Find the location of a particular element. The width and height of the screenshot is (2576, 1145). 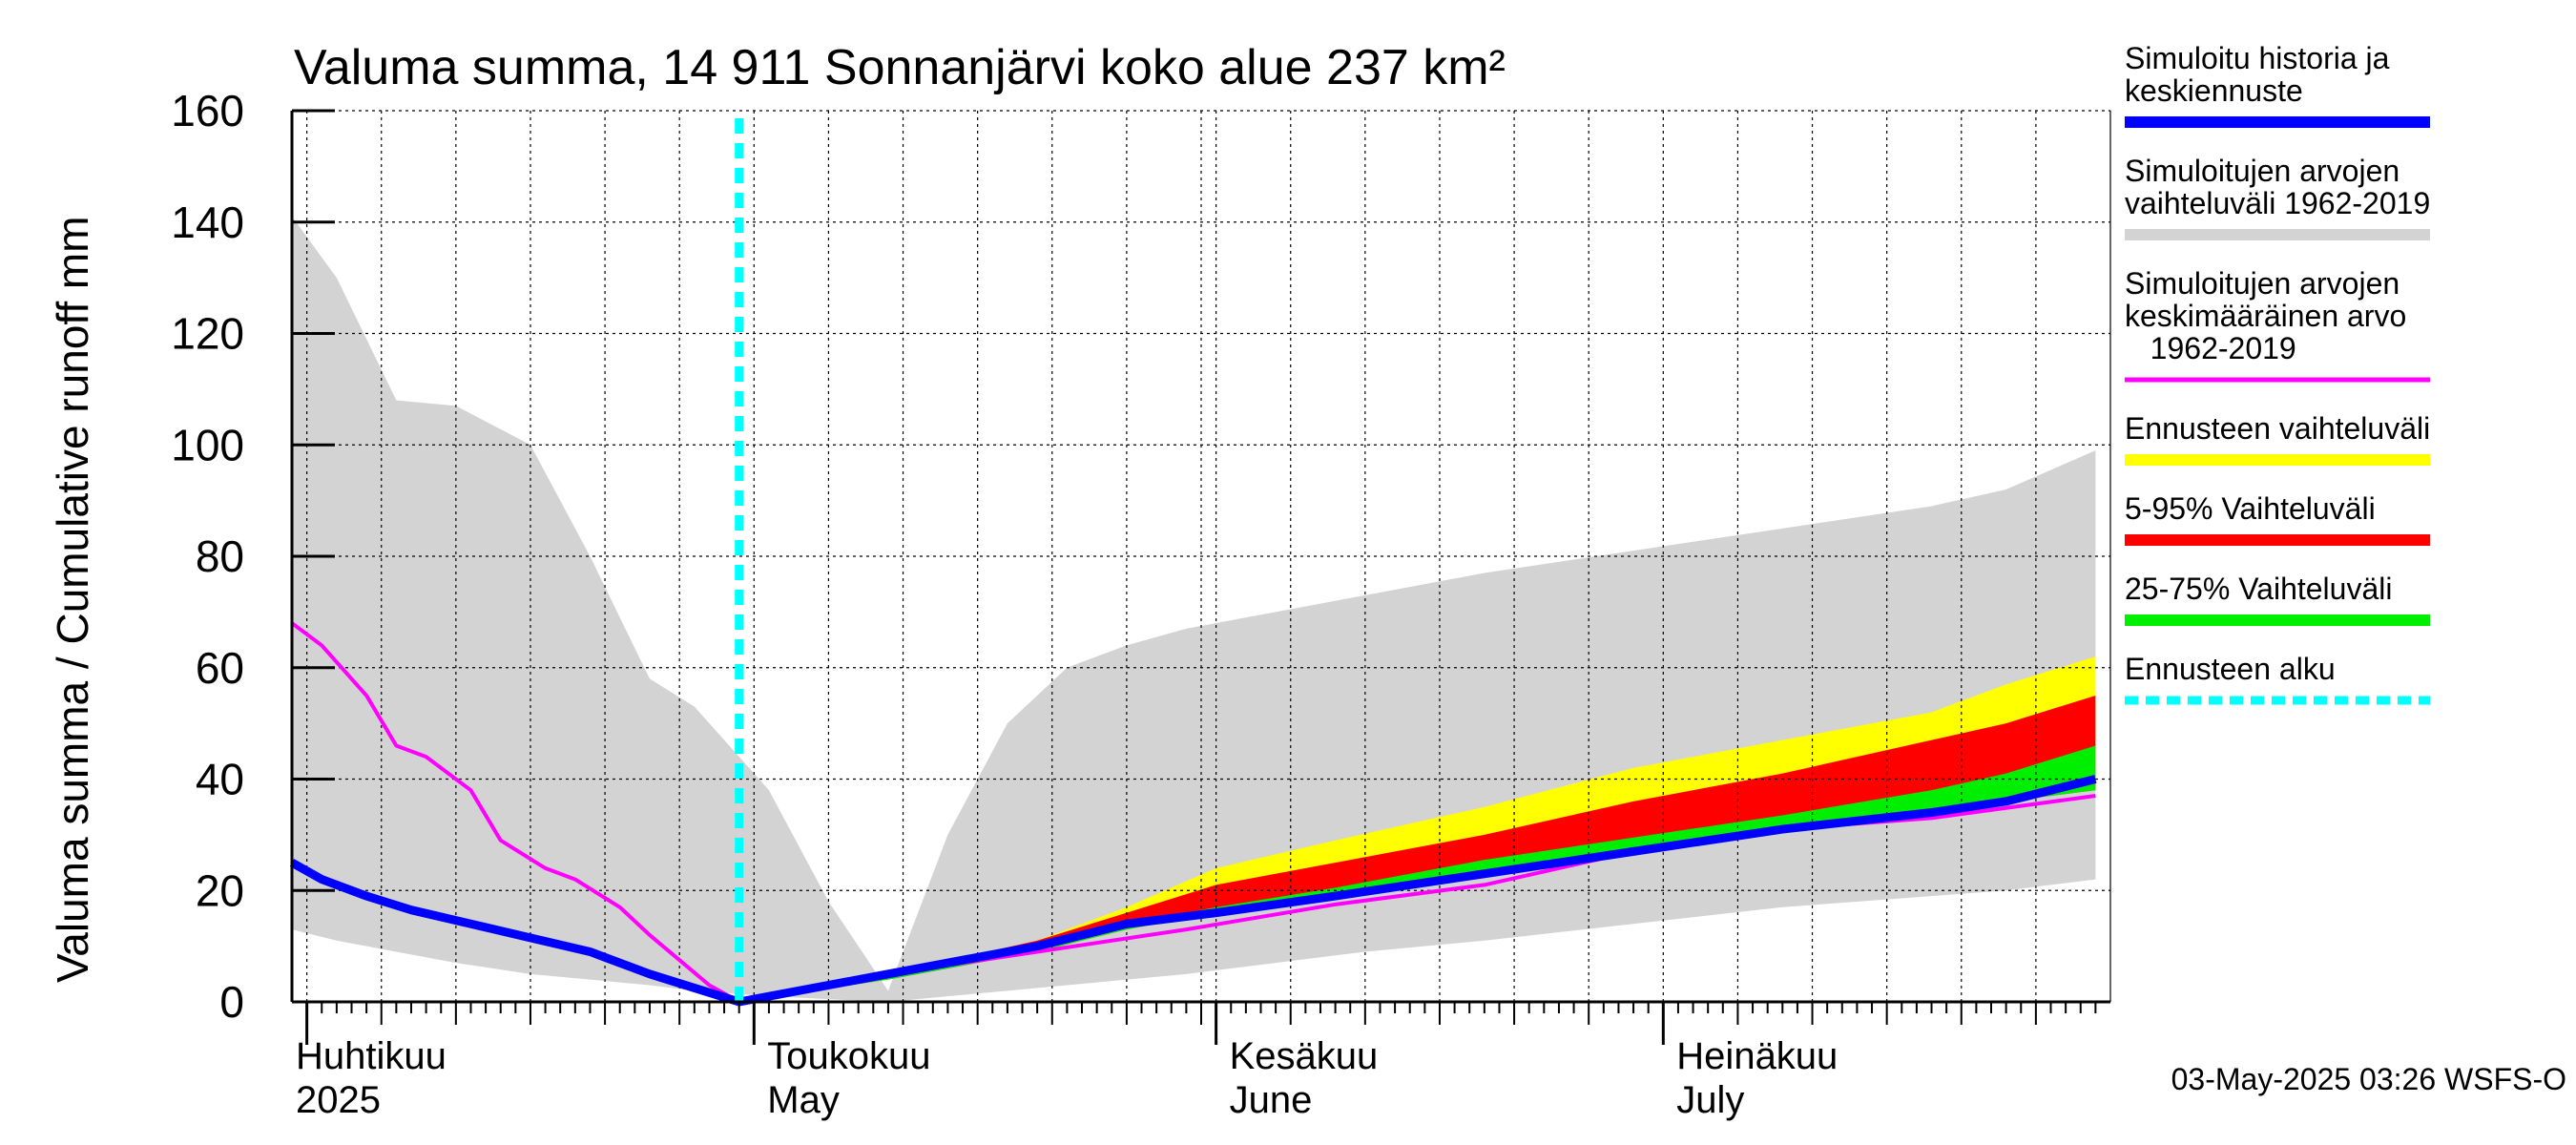

y-tick-label: 160 is located at coordinates (207, 110).